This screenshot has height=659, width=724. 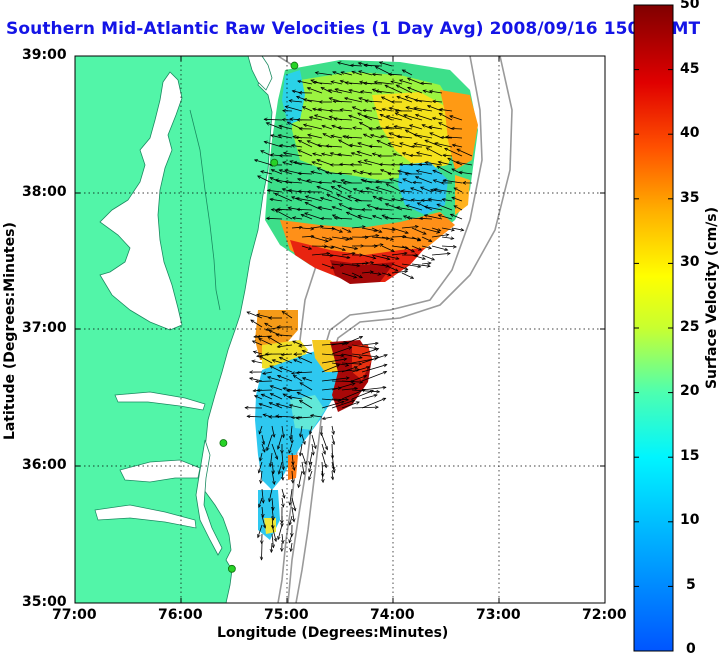 What do you see at coordinates (691, 585) in the screenshot?
I see `colorbar-tick-label: 5` at bounding box center [691, 585].